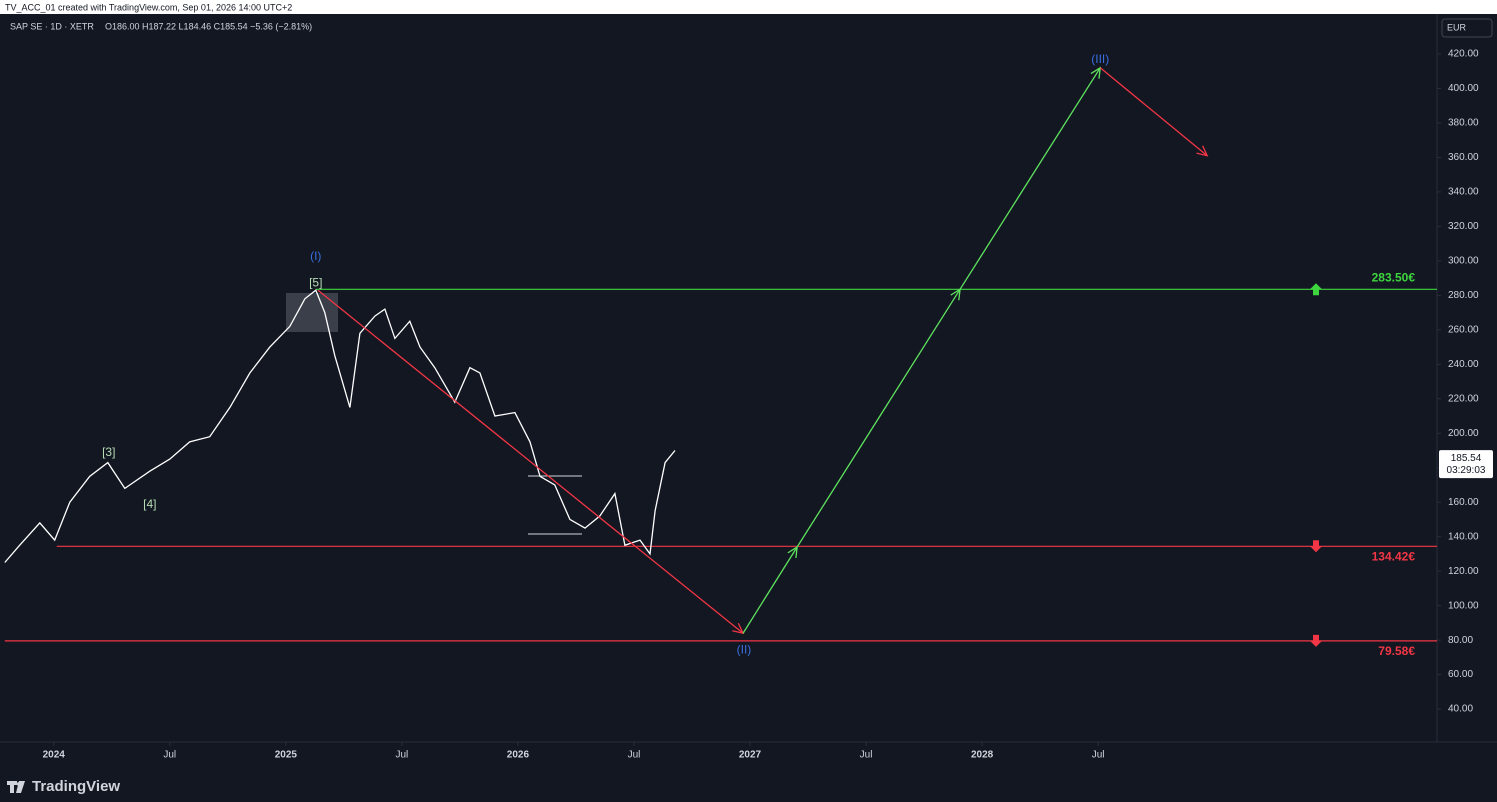  I want to click on y-tick-label: 340.00, so click(1463, 192).